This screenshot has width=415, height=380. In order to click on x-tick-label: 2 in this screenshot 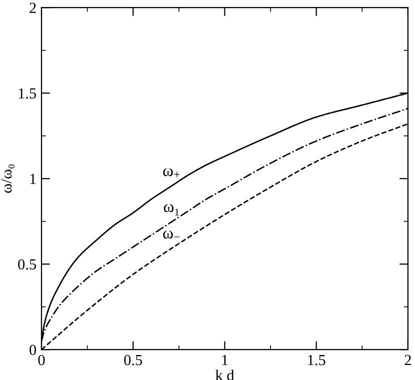, I will do `click(407, 360)`.